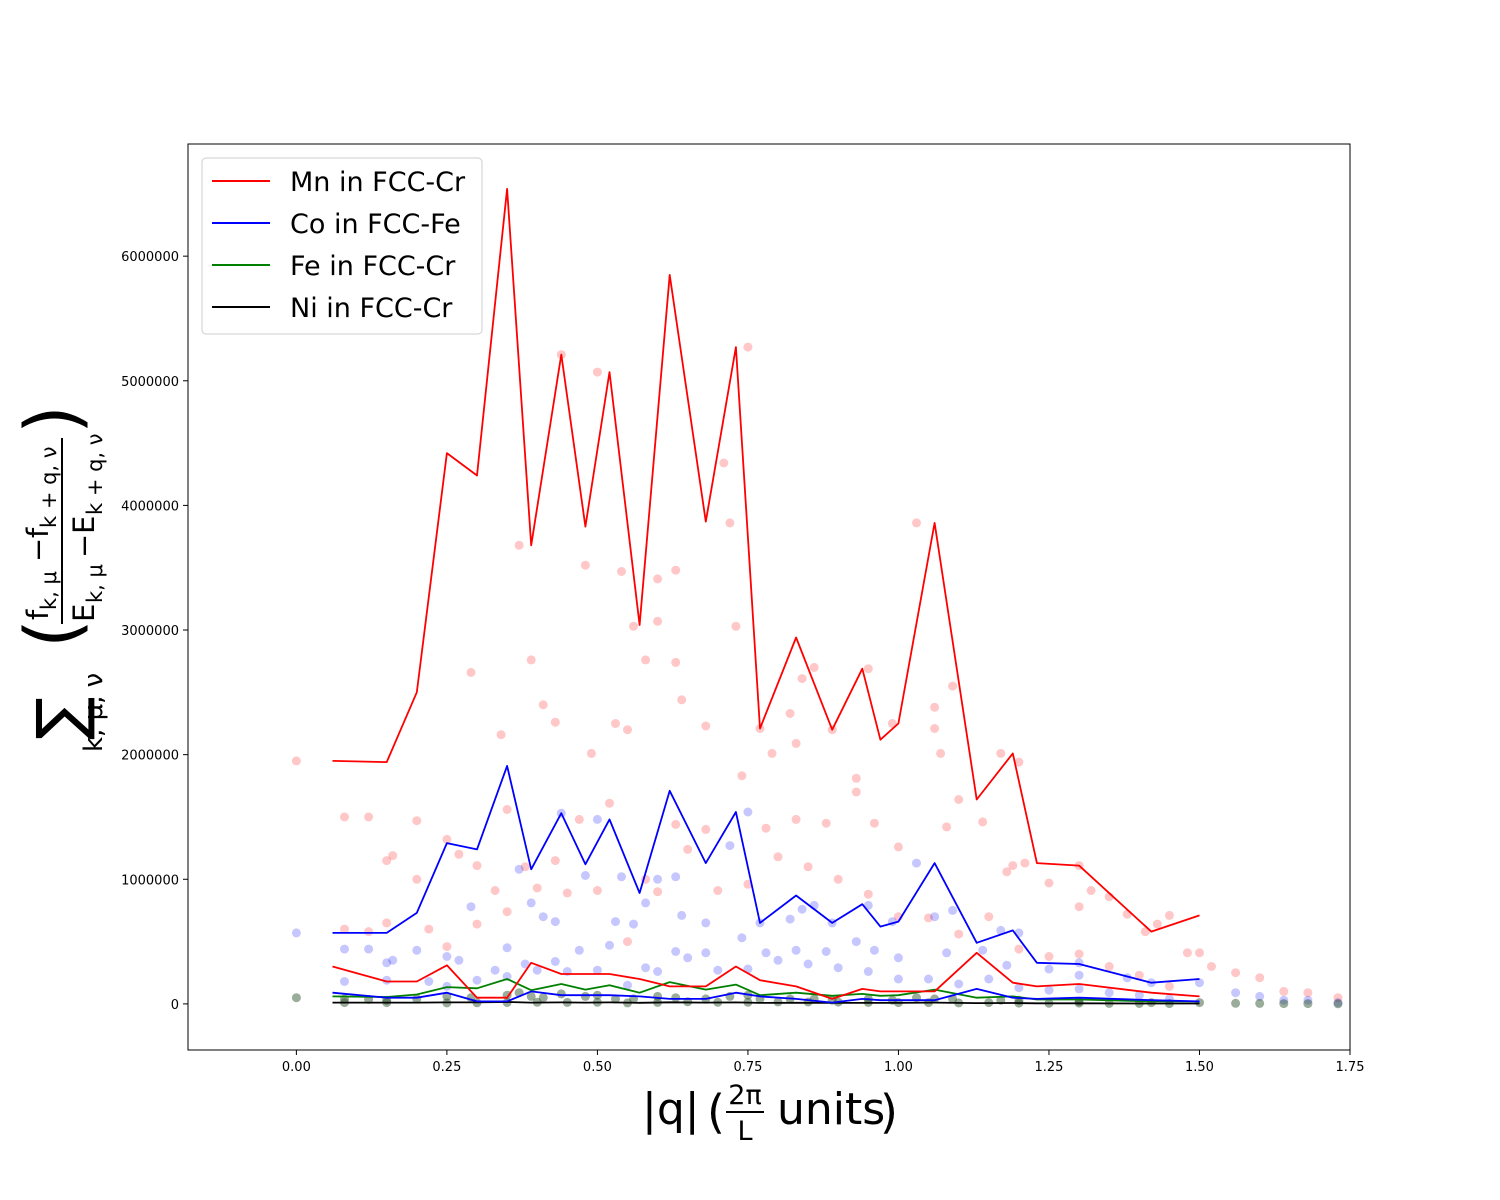 Image resolution: width=1500 pixels, height=1200 pixels. What do you see at coordinates (375, 224) in the screenshot?
I see `legend-label: Co in FCC-Fe` at bounding box center [375, 224].